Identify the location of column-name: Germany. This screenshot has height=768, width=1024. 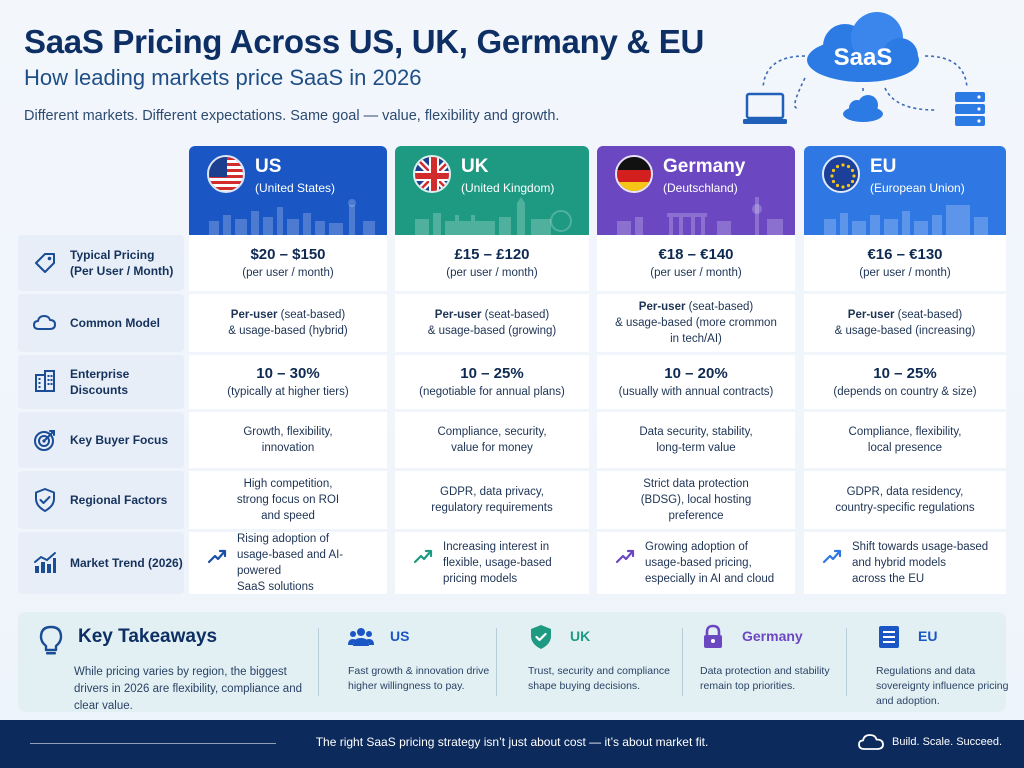
(704, 166).